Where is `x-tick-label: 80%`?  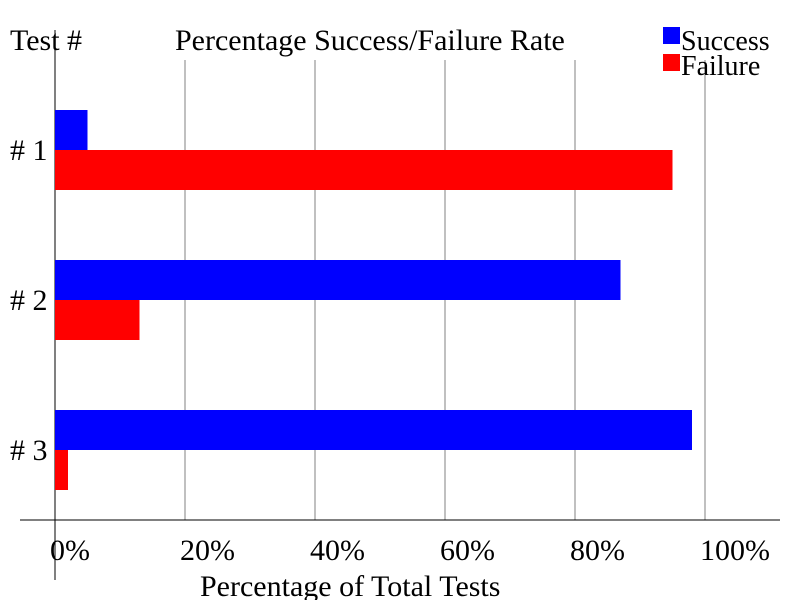 x-tick-label: 80% is located at coordinates (597, 550).